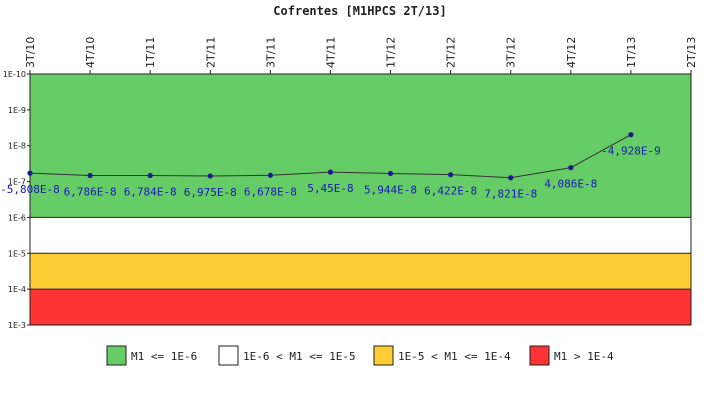  Describe the element at coordinates (451, 52) in the screenshot. I see `x-tick-label: 2T/12` at that location.